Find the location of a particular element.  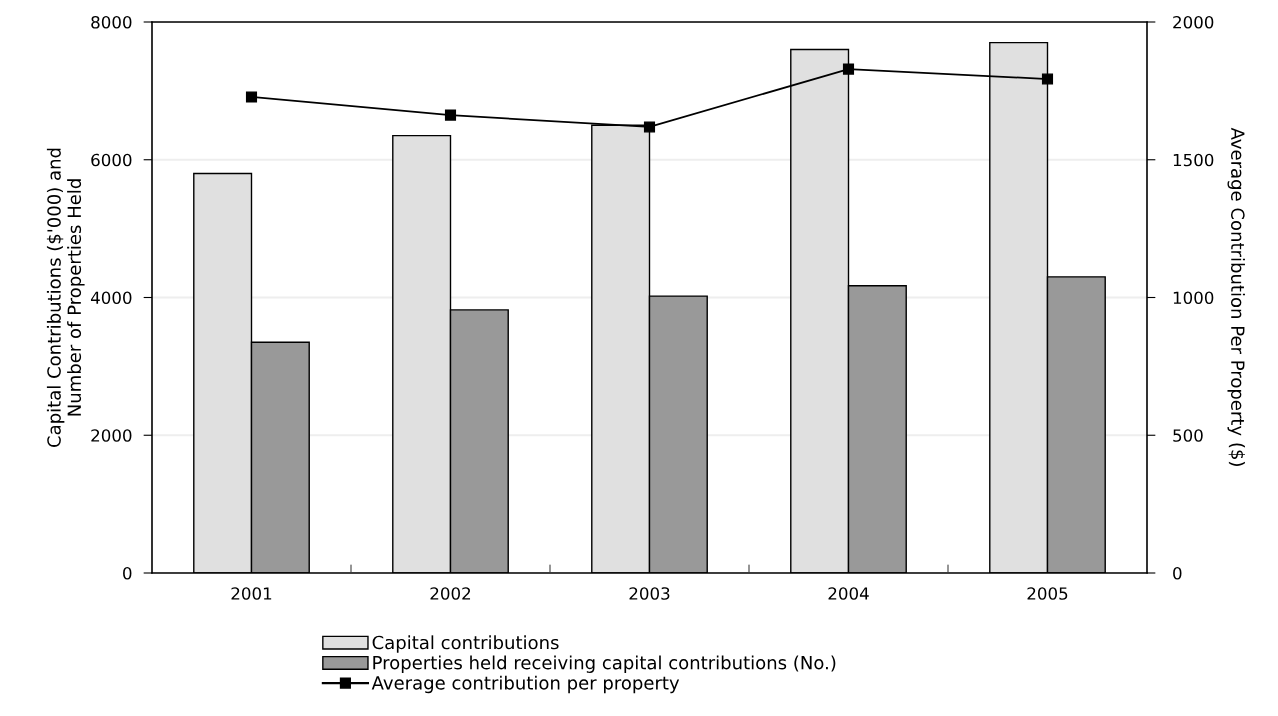

x-tick-label: 2005 is located at coordinates (1047, 593).